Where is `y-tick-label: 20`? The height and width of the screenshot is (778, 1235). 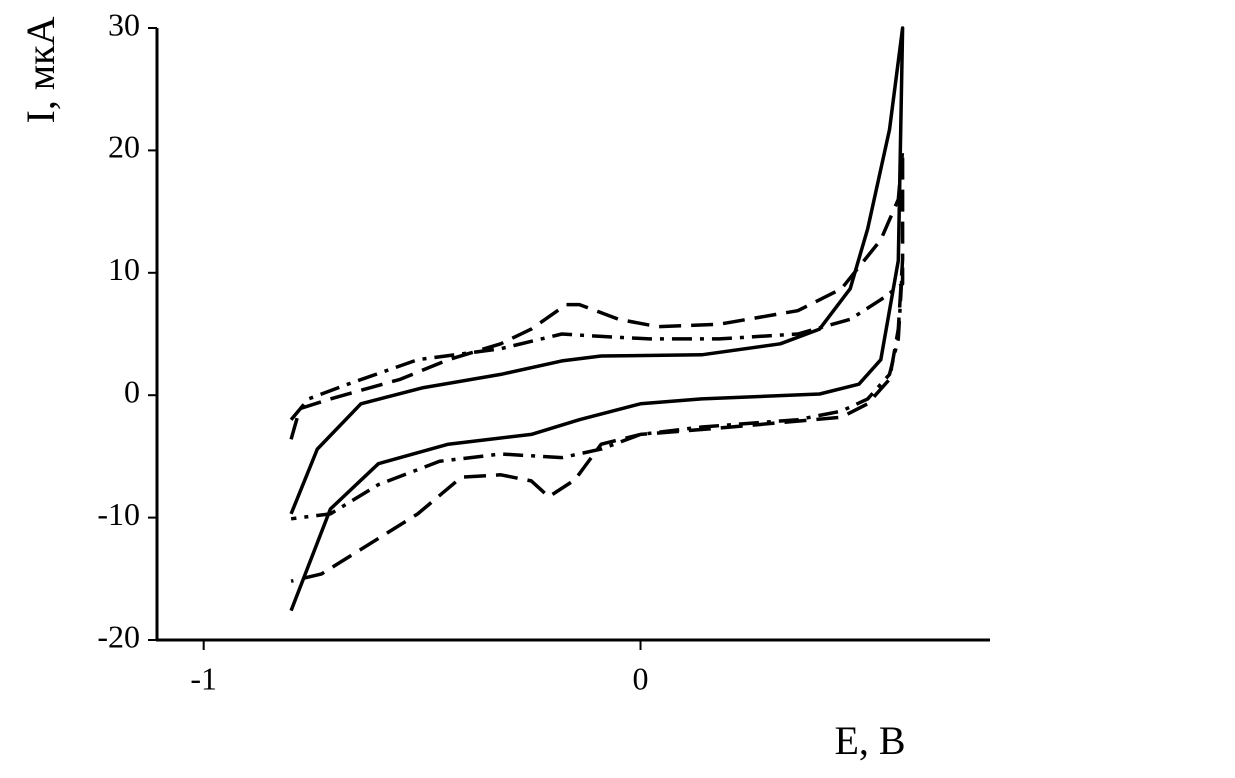 y-tick-label: 20 is located at coordinates (124, 147).